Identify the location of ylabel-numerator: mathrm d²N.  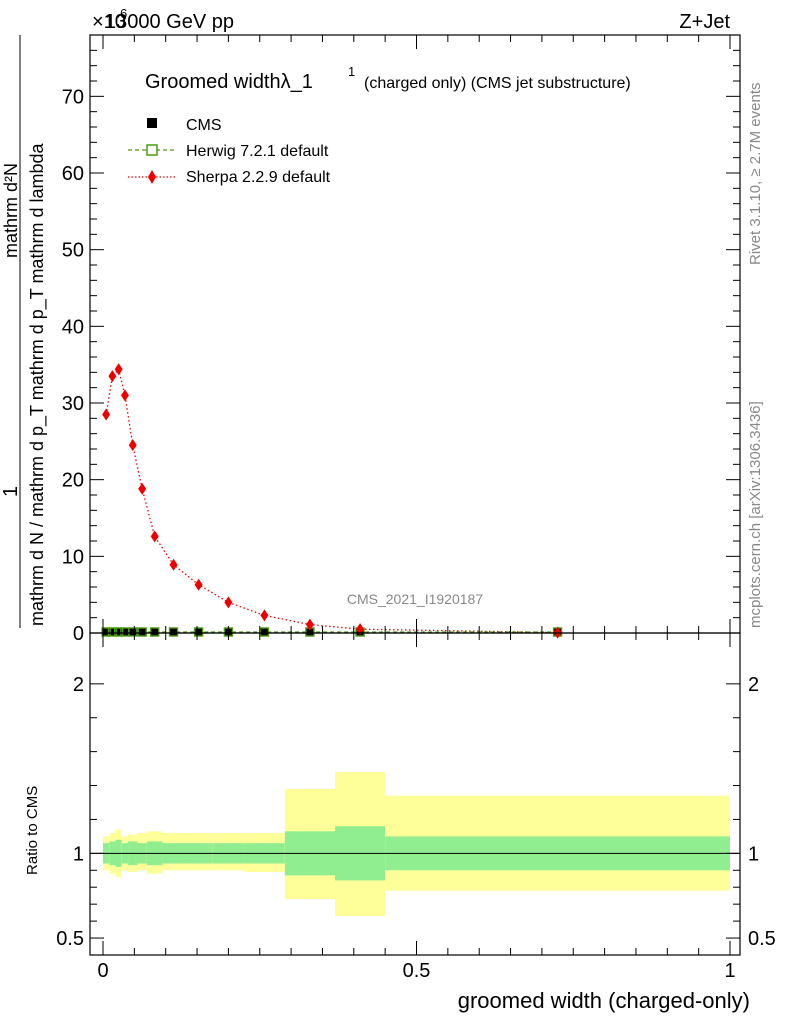
(11, 210).